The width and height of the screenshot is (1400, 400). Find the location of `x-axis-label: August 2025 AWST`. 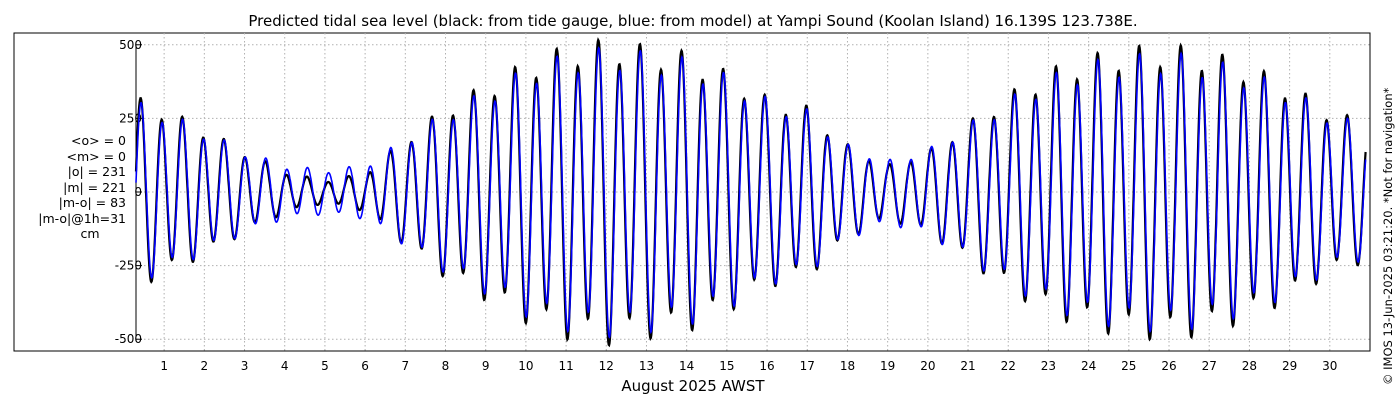

x-axis-label: August 2025 AWST is located at coordinates (693, 386).